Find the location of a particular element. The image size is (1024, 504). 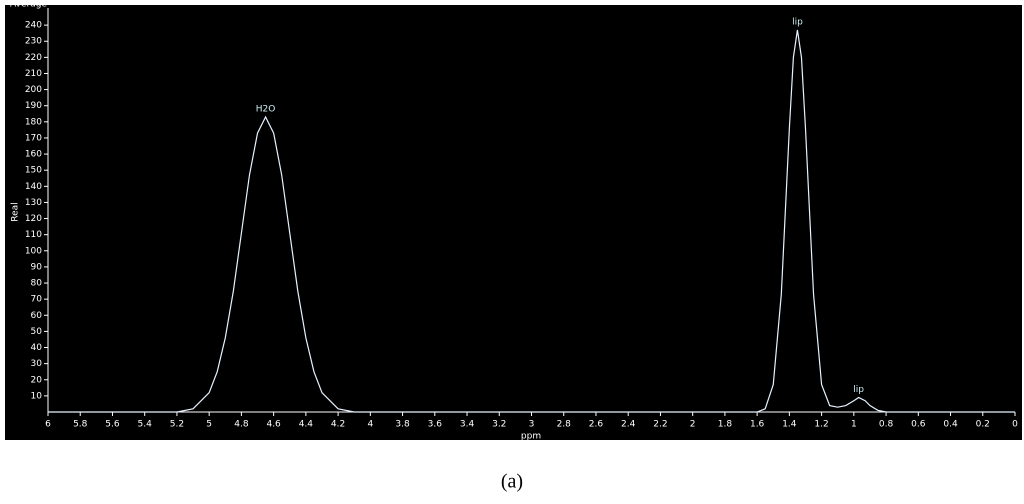

x-tick-label: 0.8 is located at coordinates (886, 425).